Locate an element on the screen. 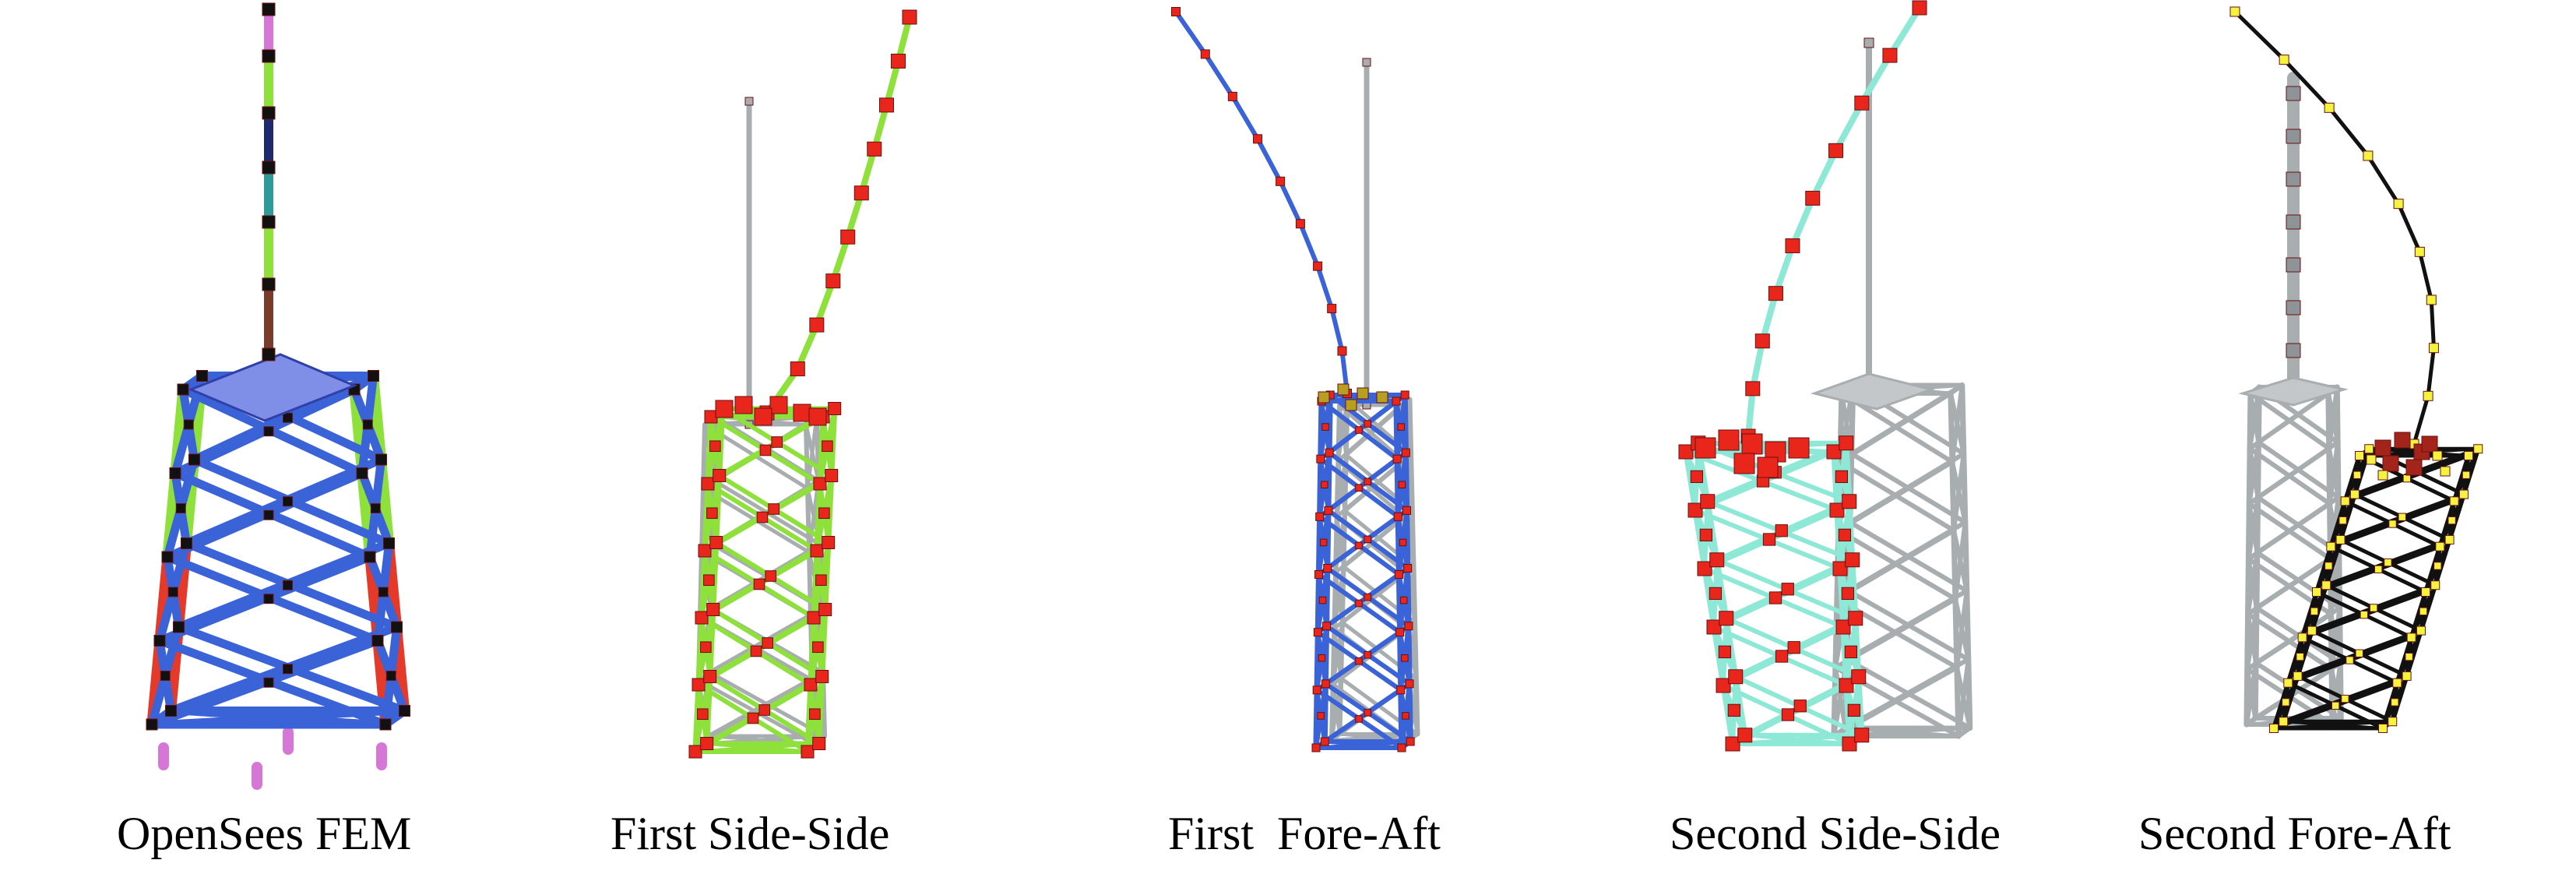 This screenshot has width=2576, height=874. caption-second-fore-aft: Second Fore-Aft is located at coordinates (2294, 833).